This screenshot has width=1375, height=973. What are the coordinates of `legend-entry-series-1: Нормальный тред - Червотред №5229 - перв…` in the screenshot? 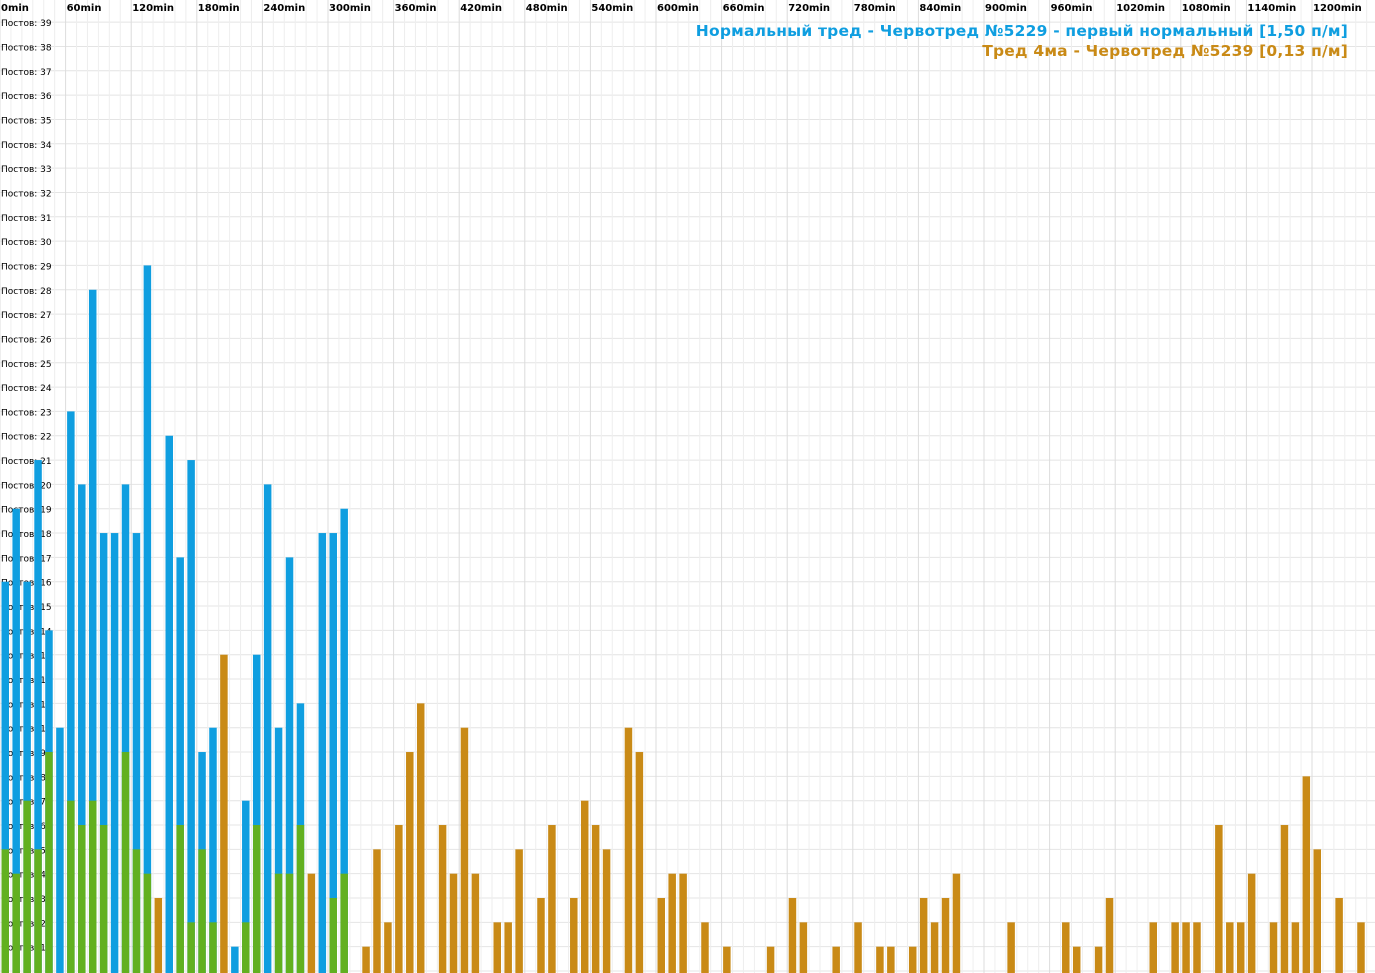 It's located at (1021, 31).